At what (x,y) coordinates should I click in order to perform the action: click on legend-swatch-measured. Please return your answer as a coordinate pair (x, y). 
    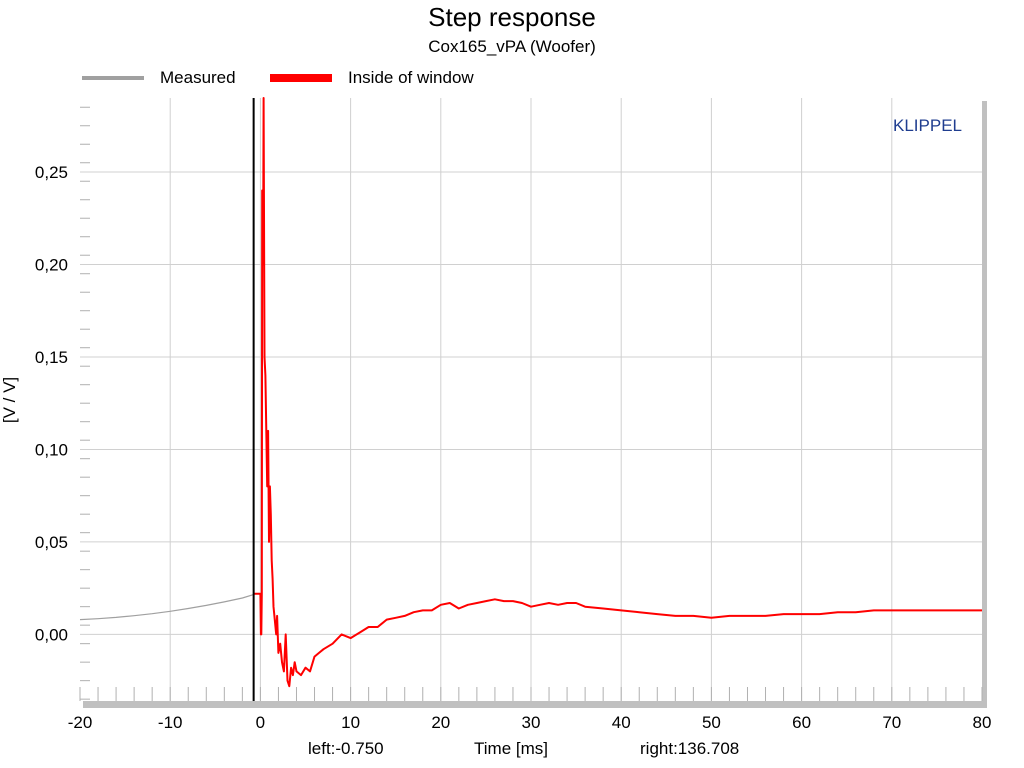
    Looking at the image, I should click on (113, 78).